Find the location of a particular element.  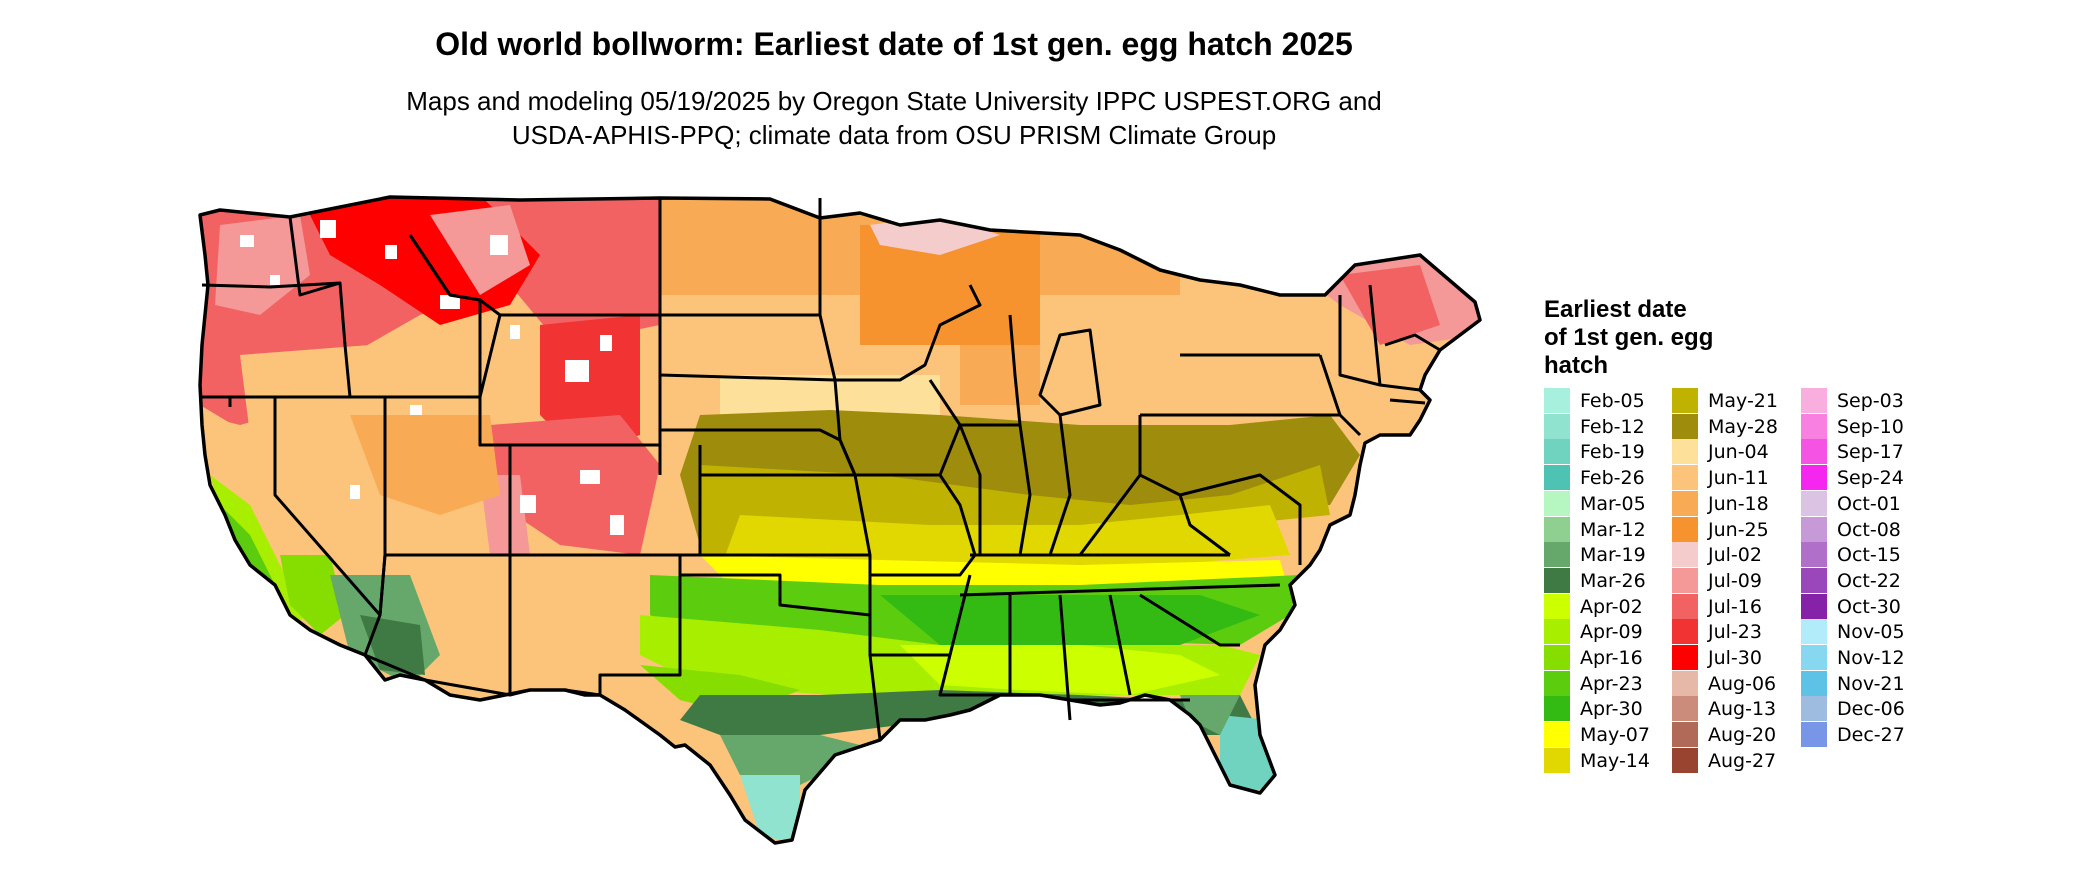

legend-label: Sep-24 is located at coordinates (1870, 478).